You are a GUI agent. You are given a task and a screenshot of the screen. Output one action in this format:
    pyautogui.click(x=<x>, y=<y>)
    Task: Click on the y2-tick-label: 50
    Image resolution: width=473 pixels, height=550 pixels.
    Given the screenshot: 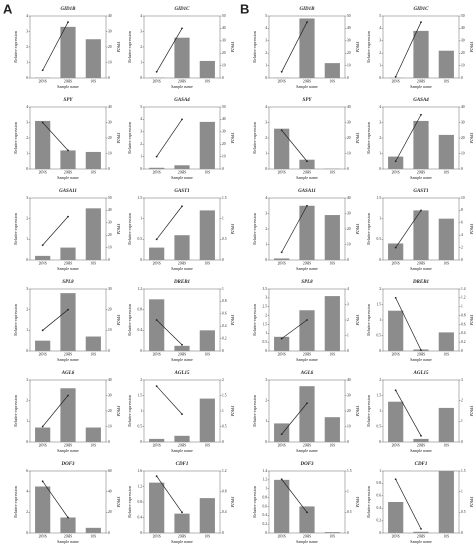 What is the action you would take?
    pyautogui.click(x=224, y=107)
    